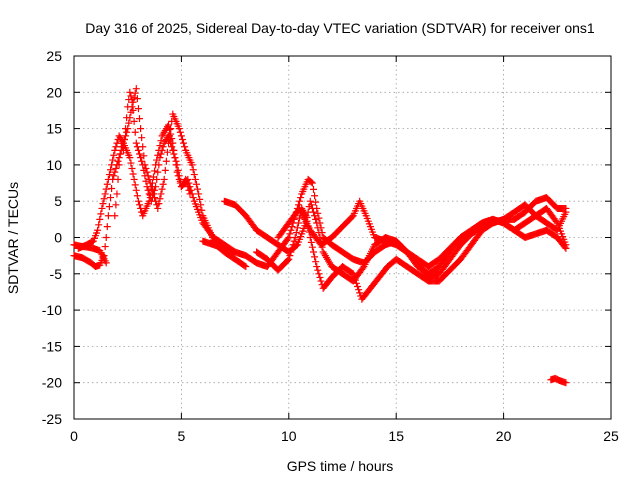 The width and height of the screenshot is (640, 480). I want to click on y-axis-label: SDTVAR / TECUs, so click(13, 238).